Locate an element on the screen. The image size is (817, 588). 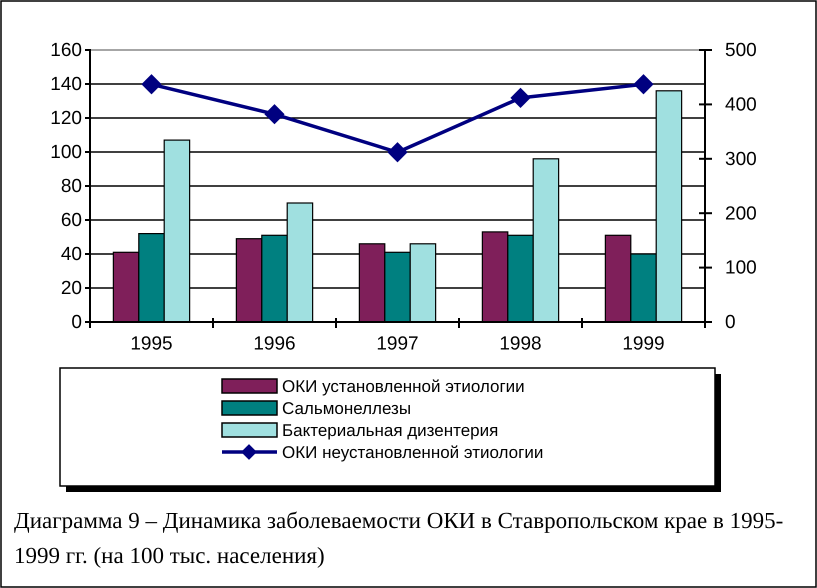
y-tick-label: 40 is located at coordinates (71, 255).